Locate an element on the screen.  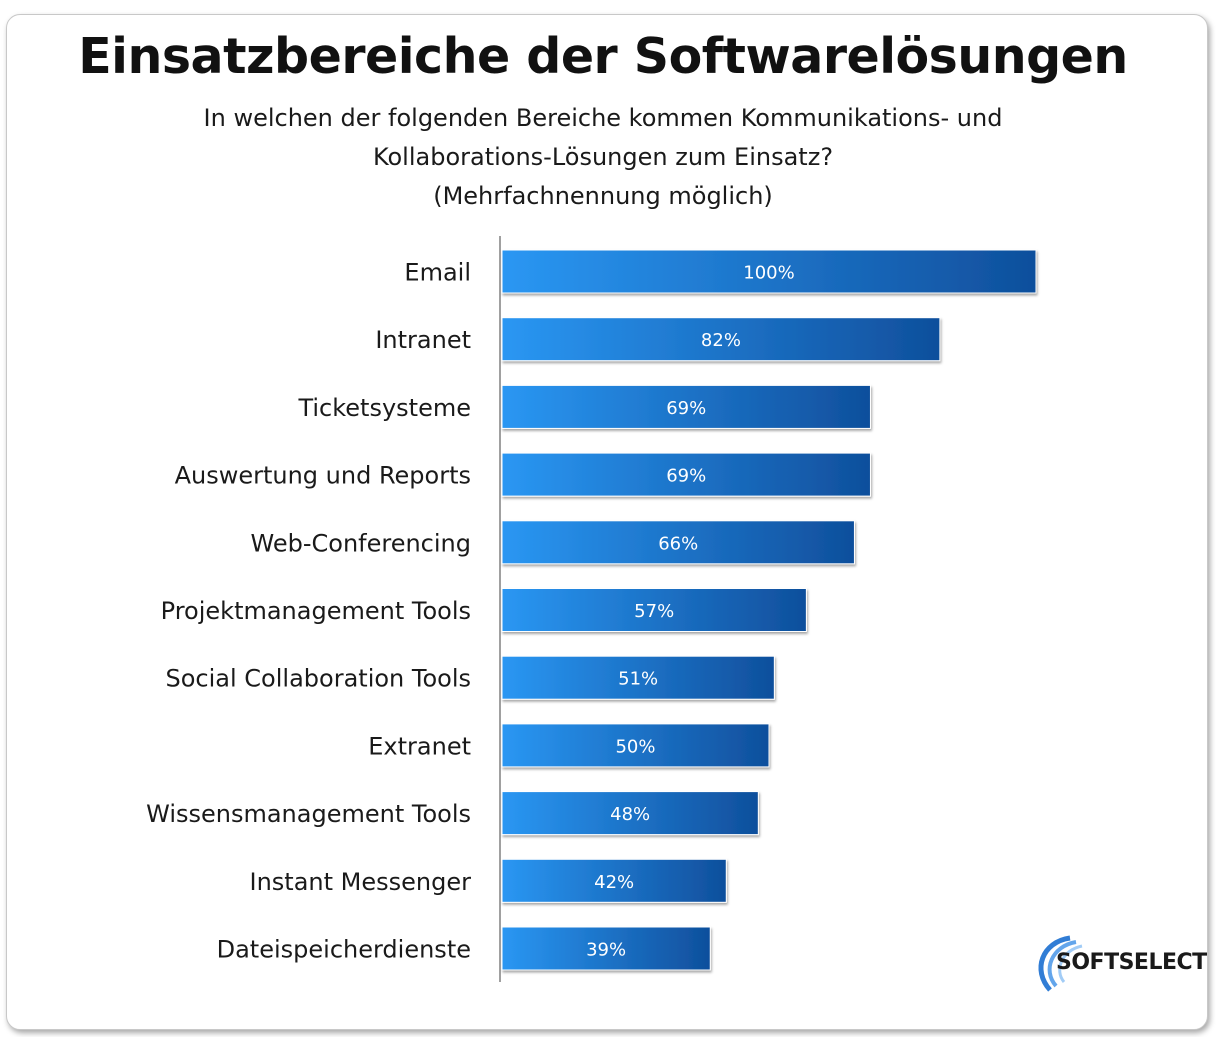
category-label: Instant Messenger is located at coordinates (361, 882).